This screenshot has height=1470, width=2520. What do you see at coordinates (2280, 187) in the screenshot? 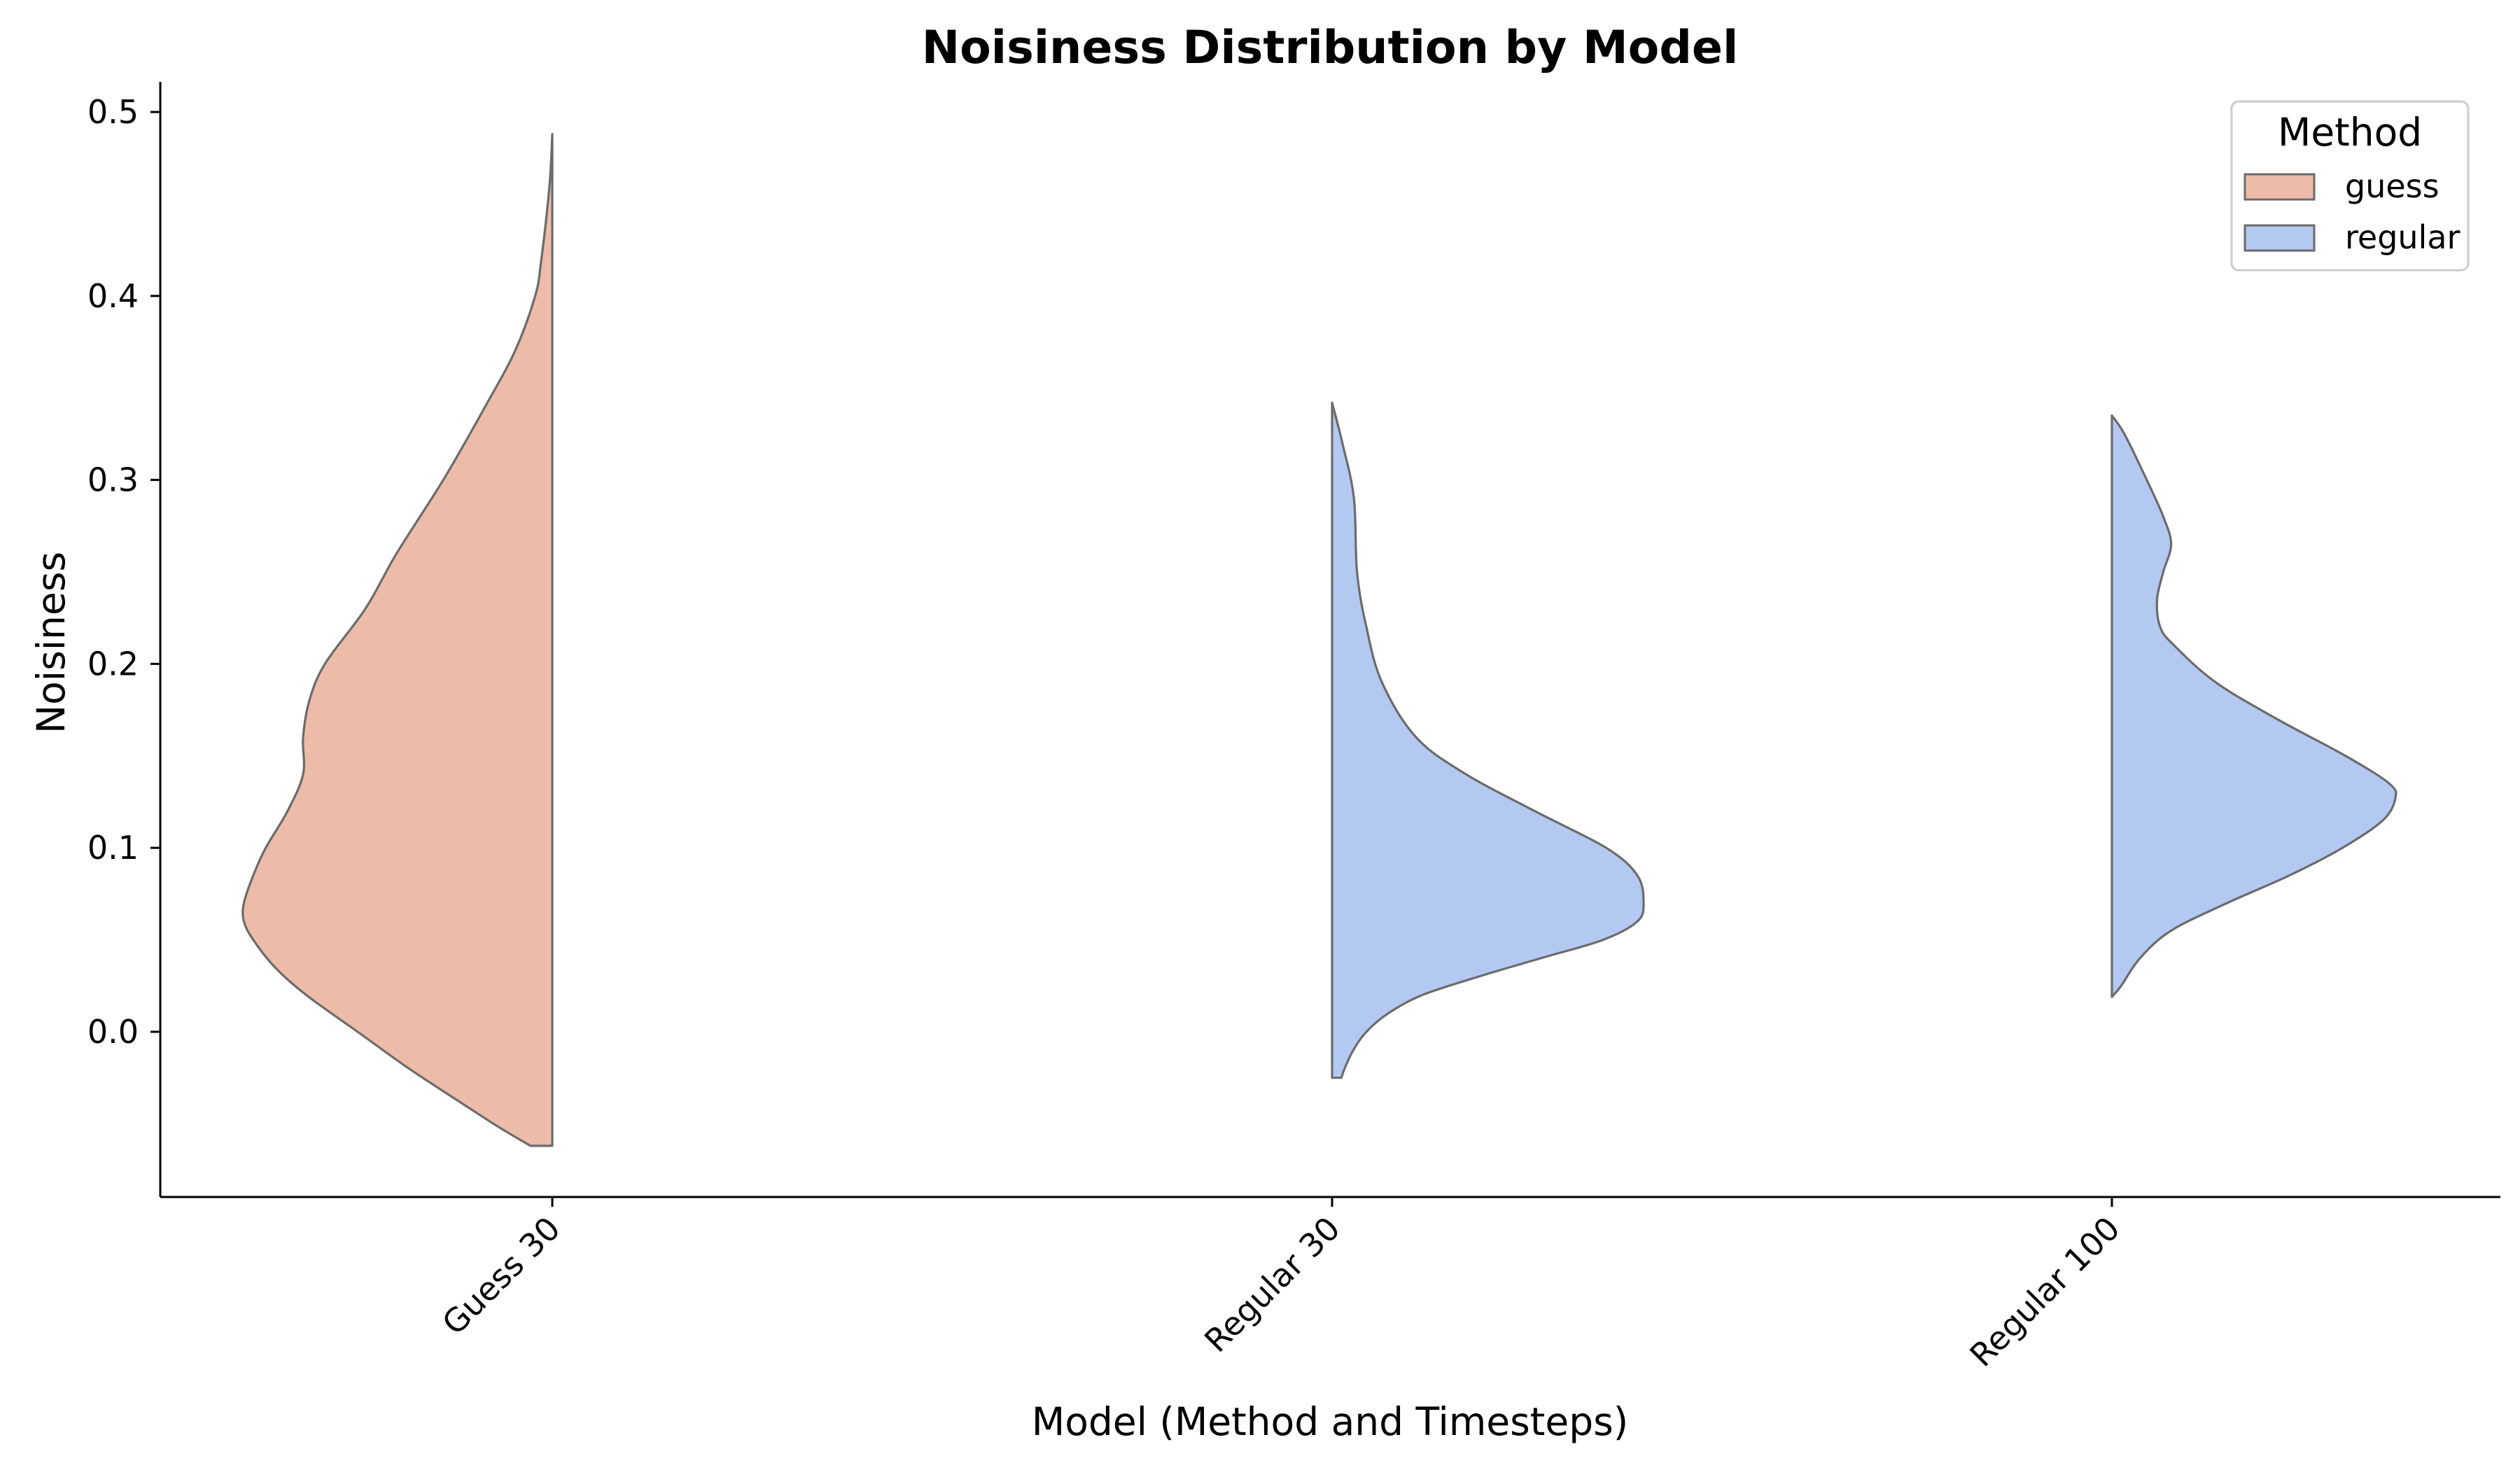
I see `legend-swatch-guess` at bounding box center [2280, 187].